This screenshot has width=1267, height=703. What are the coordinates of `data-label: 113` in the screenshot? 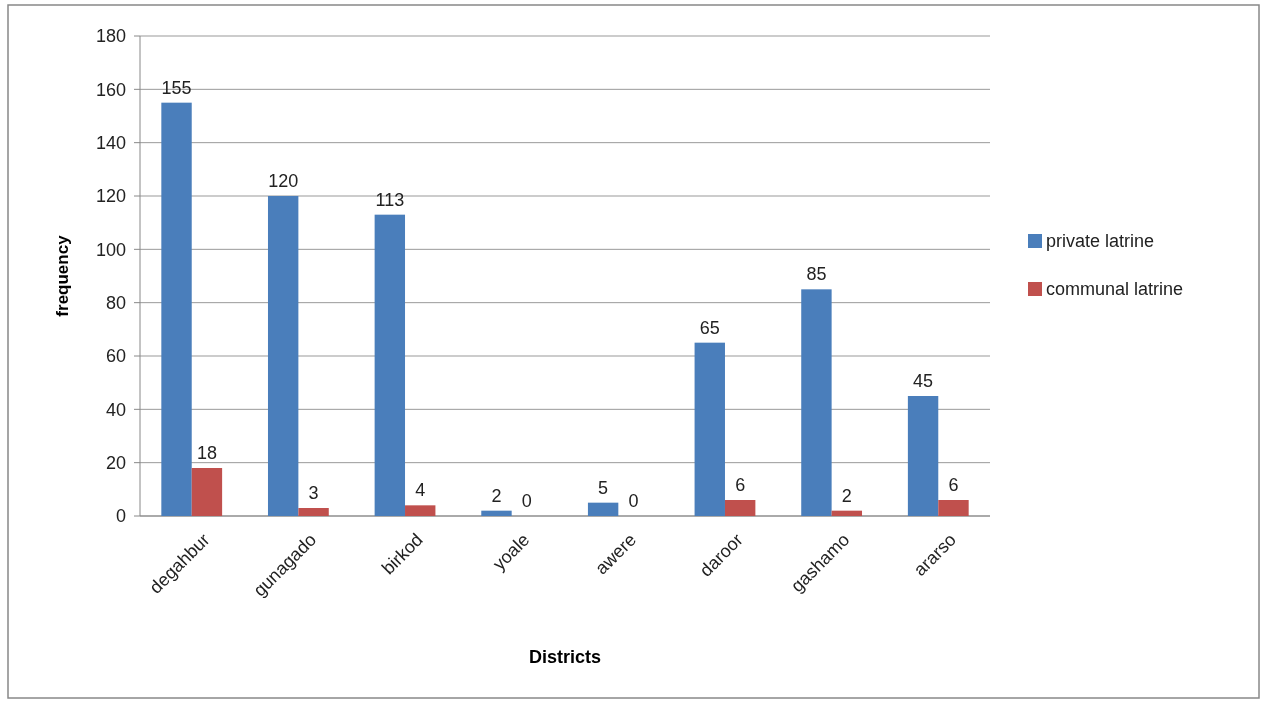 It's located at (390, 199).